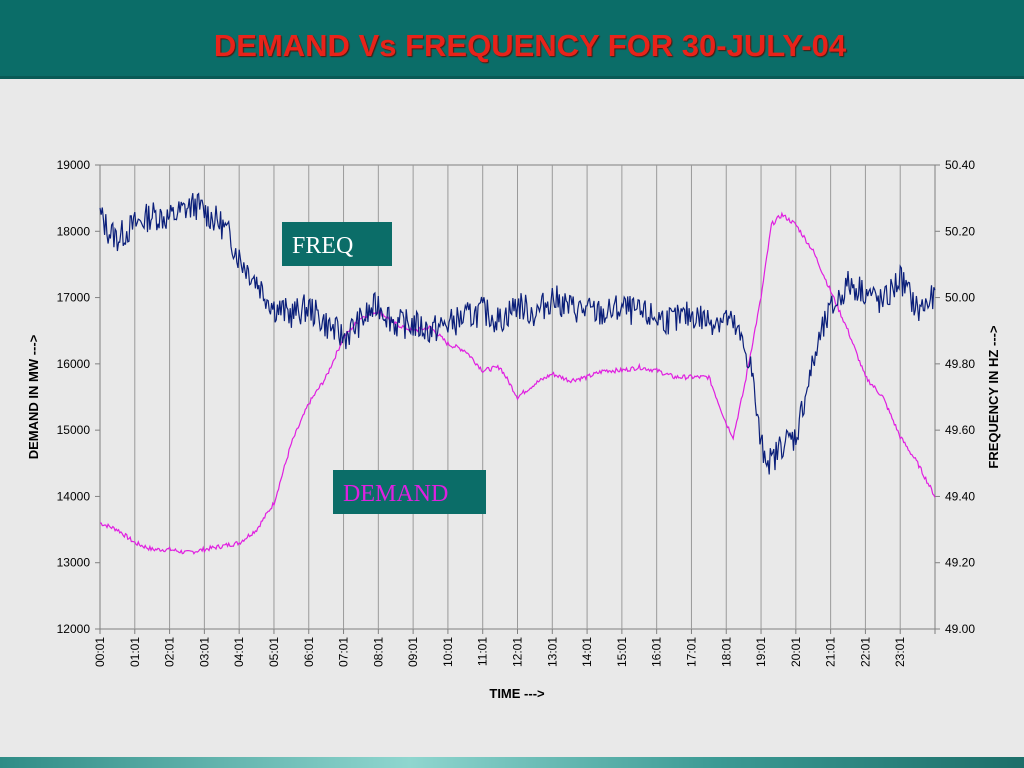 Image resolution: width=1024 pixels, height=768 pixels. What do you see at coordinates (33, 396) in the screenshot?
I see `left-axis-label: DEMAND IN MW --->` at bounding box center [33, 396].